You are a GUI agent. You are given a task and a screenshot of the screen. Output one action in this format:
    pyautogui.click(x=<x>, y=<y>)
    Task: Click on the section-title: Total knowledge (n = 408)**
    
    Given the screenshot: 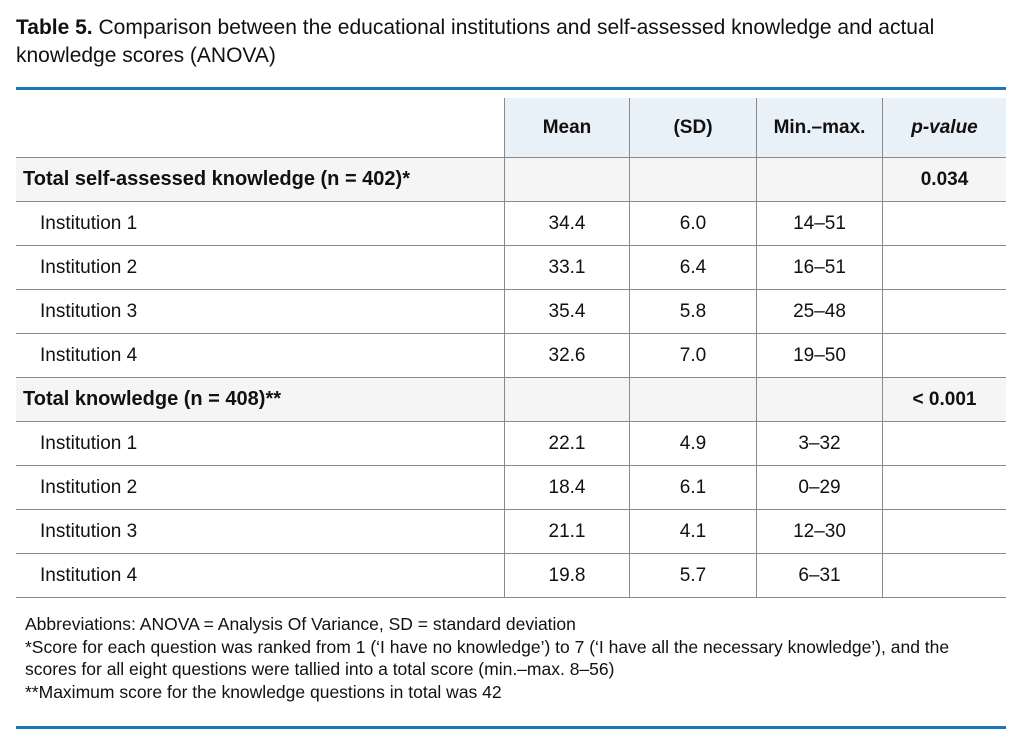 What is the action you would take?
    pyautogui.click(x=260, y=399)
    